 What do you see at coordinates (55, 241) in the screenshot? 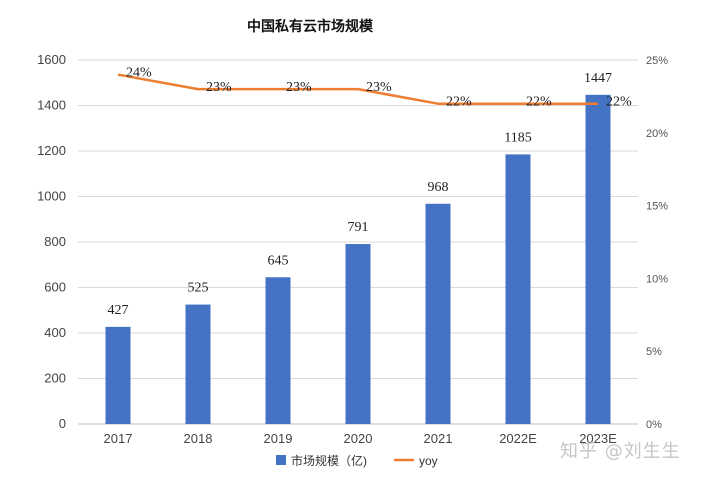
I see `y-left-tick-label: 800` at bounding box center [55, 241].